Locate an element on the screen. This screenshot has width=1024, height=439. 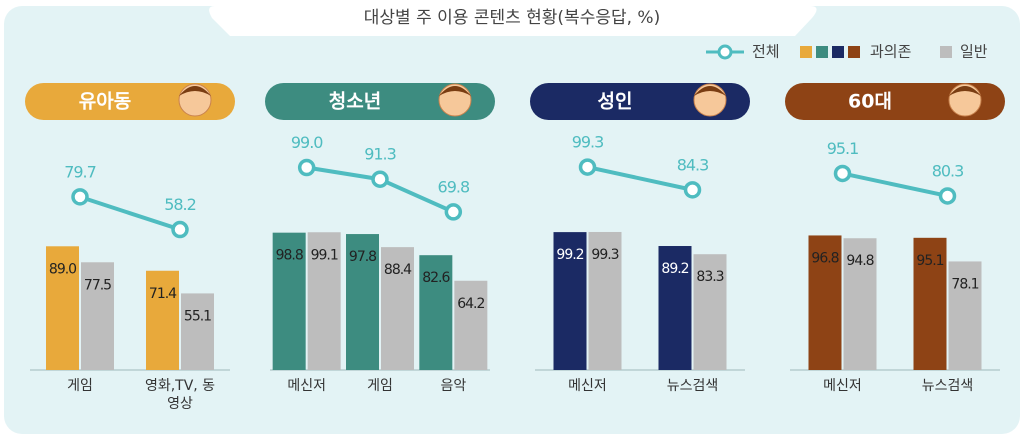
value-label: 55.1 is located at coordinates (197, 316).